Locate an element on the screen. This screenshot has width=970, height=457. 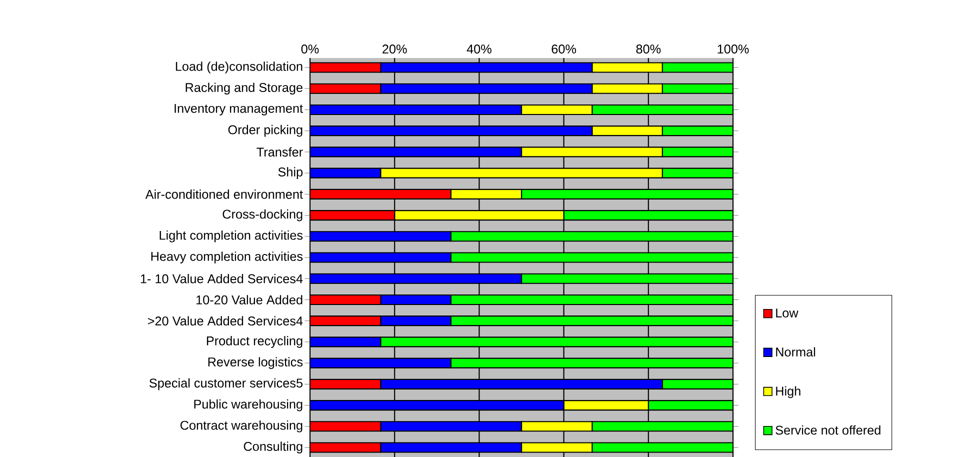
x-tick-label: 40% is located at coordinates (479, 49).